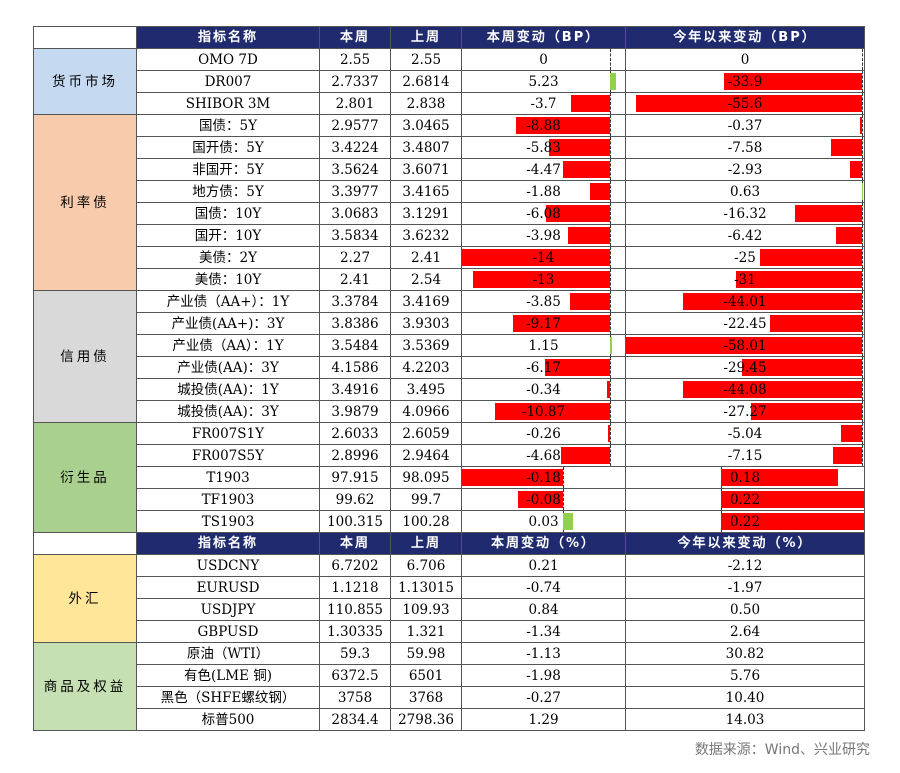  Describe the element at coordinates (228, 345) in the screenshot. I see `indicator-name-text: 产业债（AA）：1Y` at that location.